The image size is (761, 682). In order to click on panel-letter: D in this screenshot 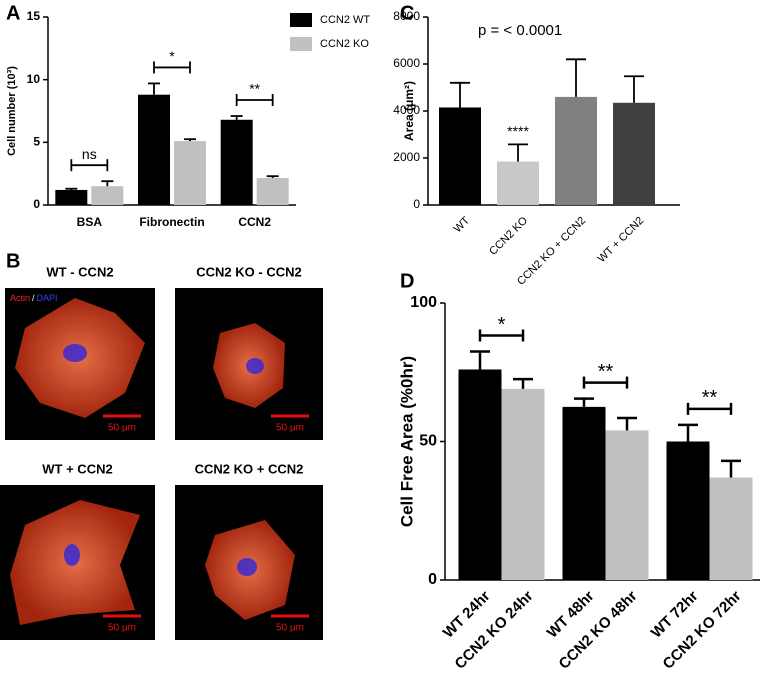, I will do `click(407, 281)`.